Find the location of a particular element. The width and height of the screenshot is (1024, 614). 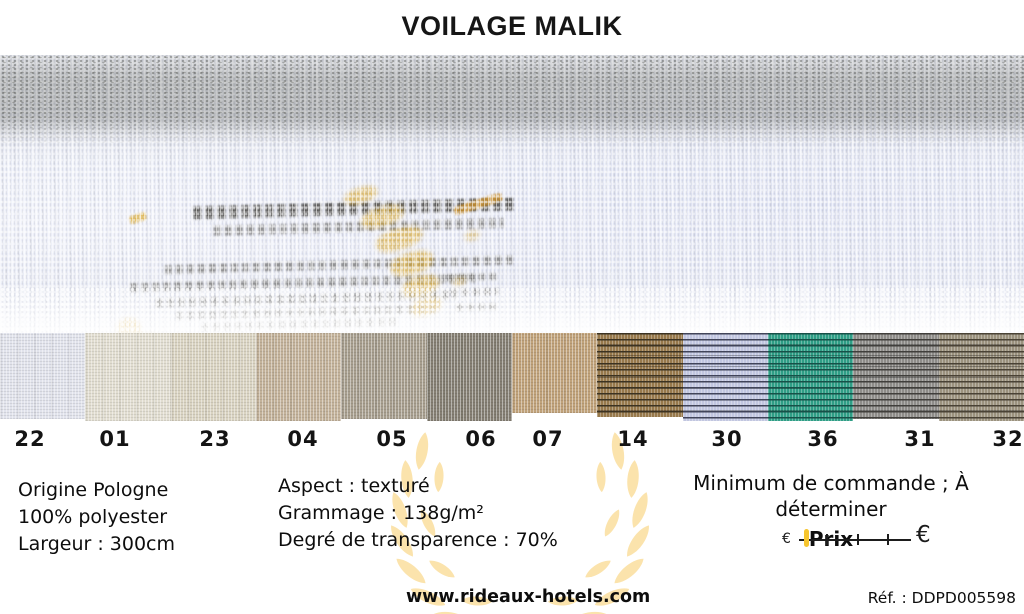

euro-high-icon: € is located at coordinates (923, 535).